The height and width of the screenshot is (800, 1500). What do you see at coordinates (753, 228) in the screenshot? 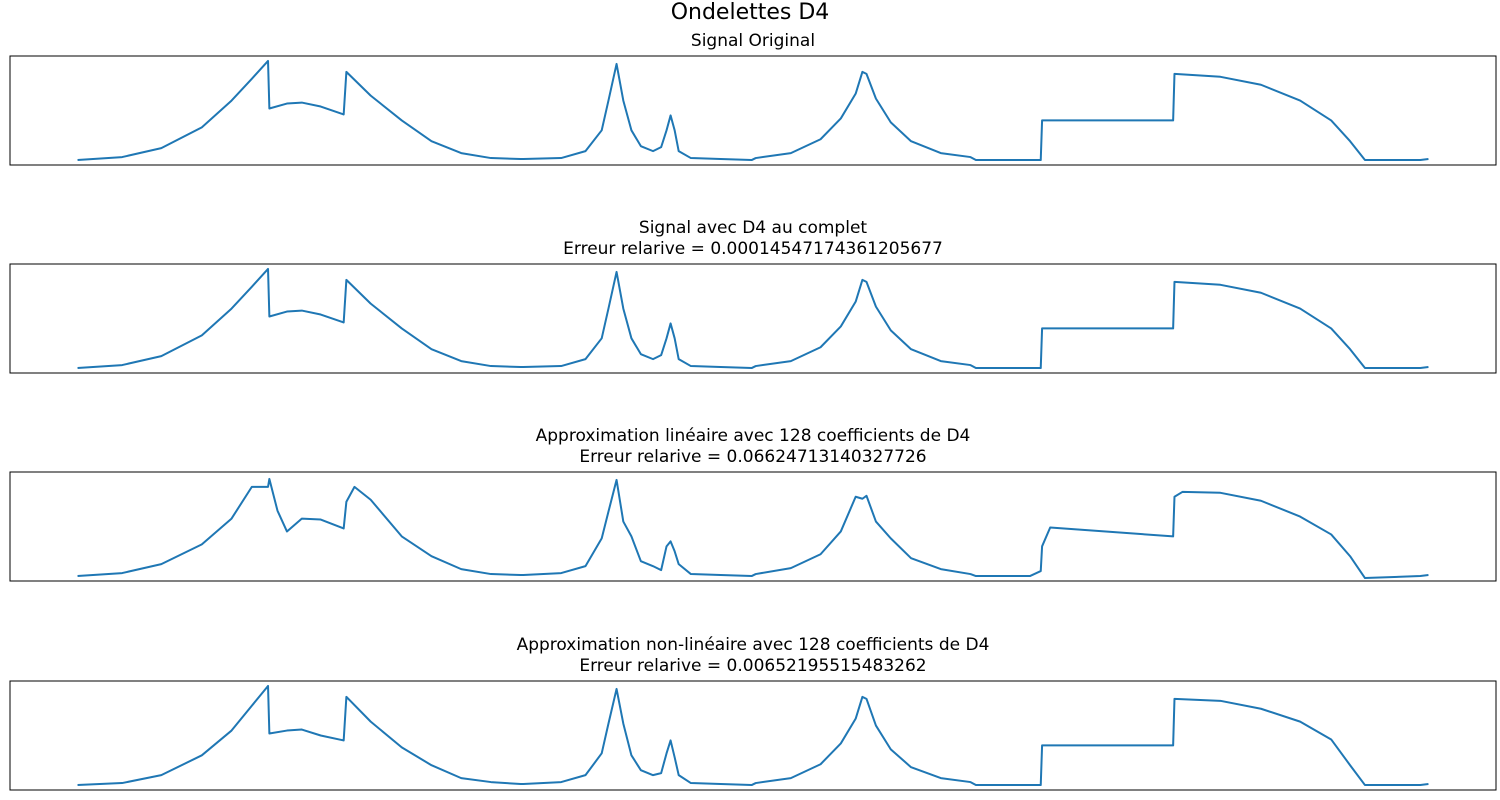
I see `subplot-title: Signal avec D4 au complet` at bounding box center [753, 228].